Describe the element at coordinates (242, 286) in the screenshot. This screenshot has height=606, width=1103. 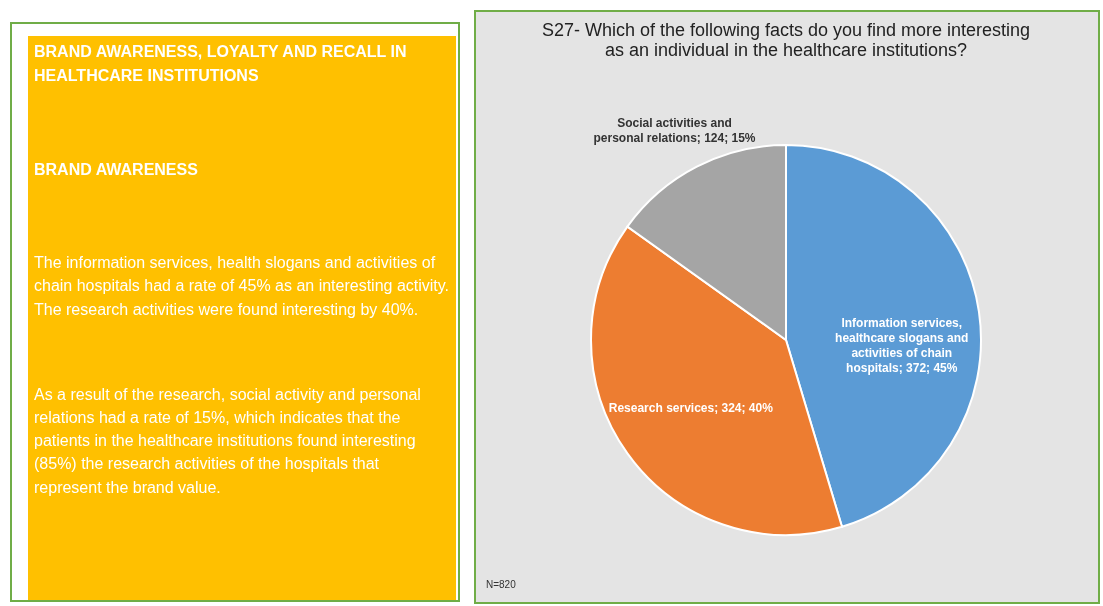
I see `text: The information services, health slogans and activities of chain hospitals had a rate of 45% as an interesting activity. The research activities were found interesting by 40%.` at that location.